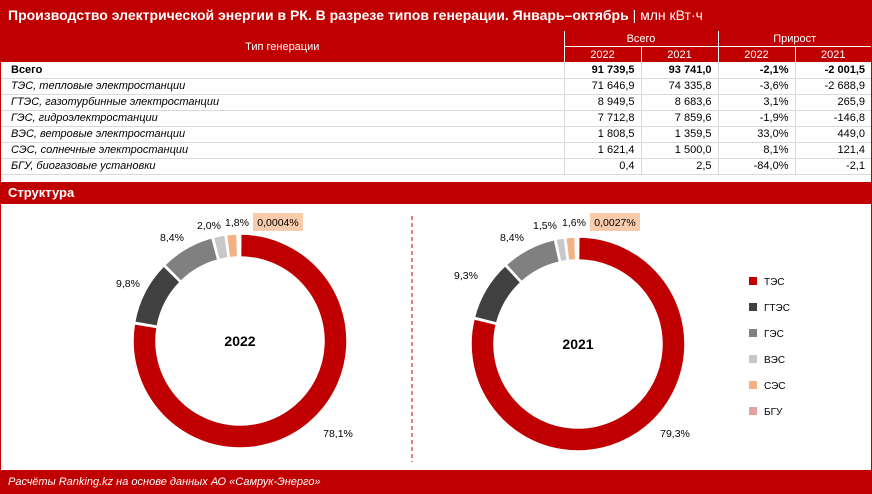  What do you see at coordinates (602, 118) in the screenshot?
I see `cell-value: 7 712,8` at bounding box center [602, 118].